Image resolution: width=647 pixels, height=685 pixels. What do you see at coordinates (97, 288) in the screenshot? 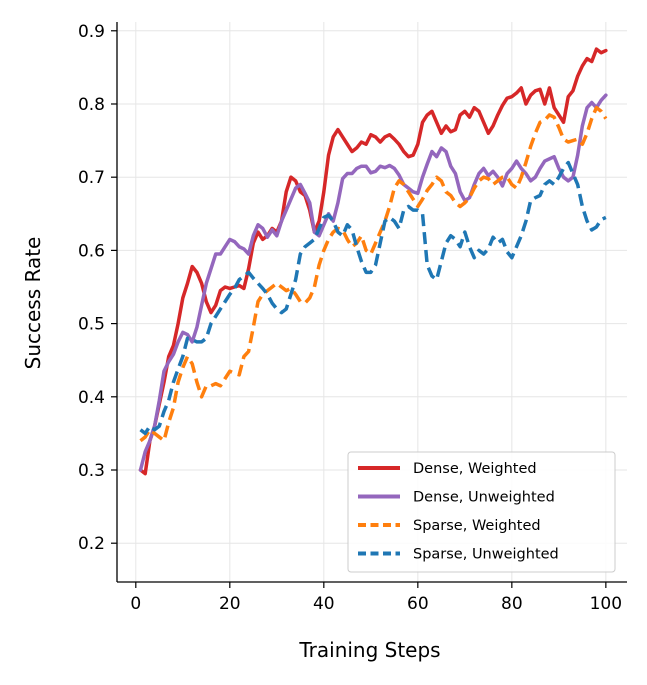
I see `y-axis-ticks: 0.2 0.3 0.4 0.5 0.6 0.7 0.8 0.9` at bounding box center [97, 288].